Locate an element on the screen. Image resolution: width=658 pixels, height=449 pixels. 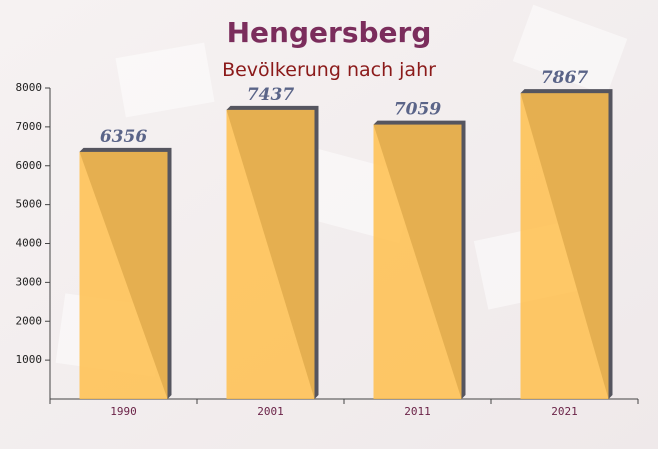
value-label: 7437 is located at coordinates (270, 95).